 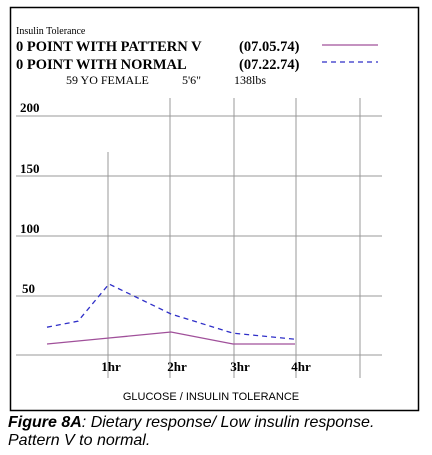 What do you see at coordinates (28, 288) in the screenshot?
I see `y-tick-50: 50` at bounding box center [28, 288].